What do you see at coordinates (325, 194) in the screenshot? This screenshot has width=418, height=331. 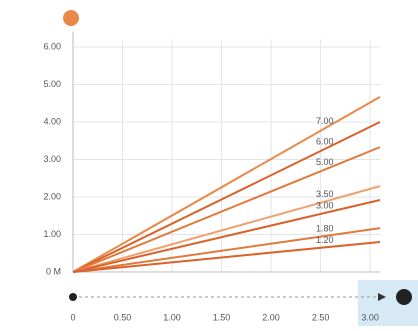 I see `line-label: 3.50` at bounding box center [325, 194].